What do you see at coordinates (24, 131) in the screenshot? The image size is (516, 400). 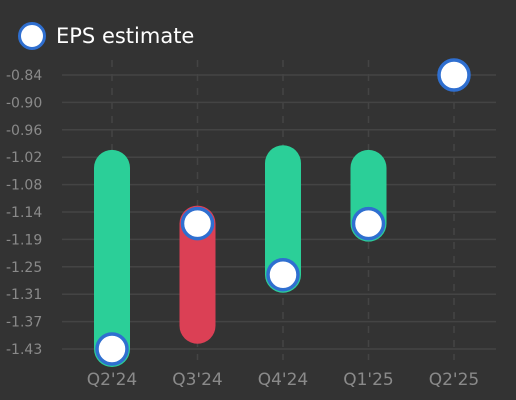 I see `y-tick-label: -0.96` at bounding box center [24, 131].